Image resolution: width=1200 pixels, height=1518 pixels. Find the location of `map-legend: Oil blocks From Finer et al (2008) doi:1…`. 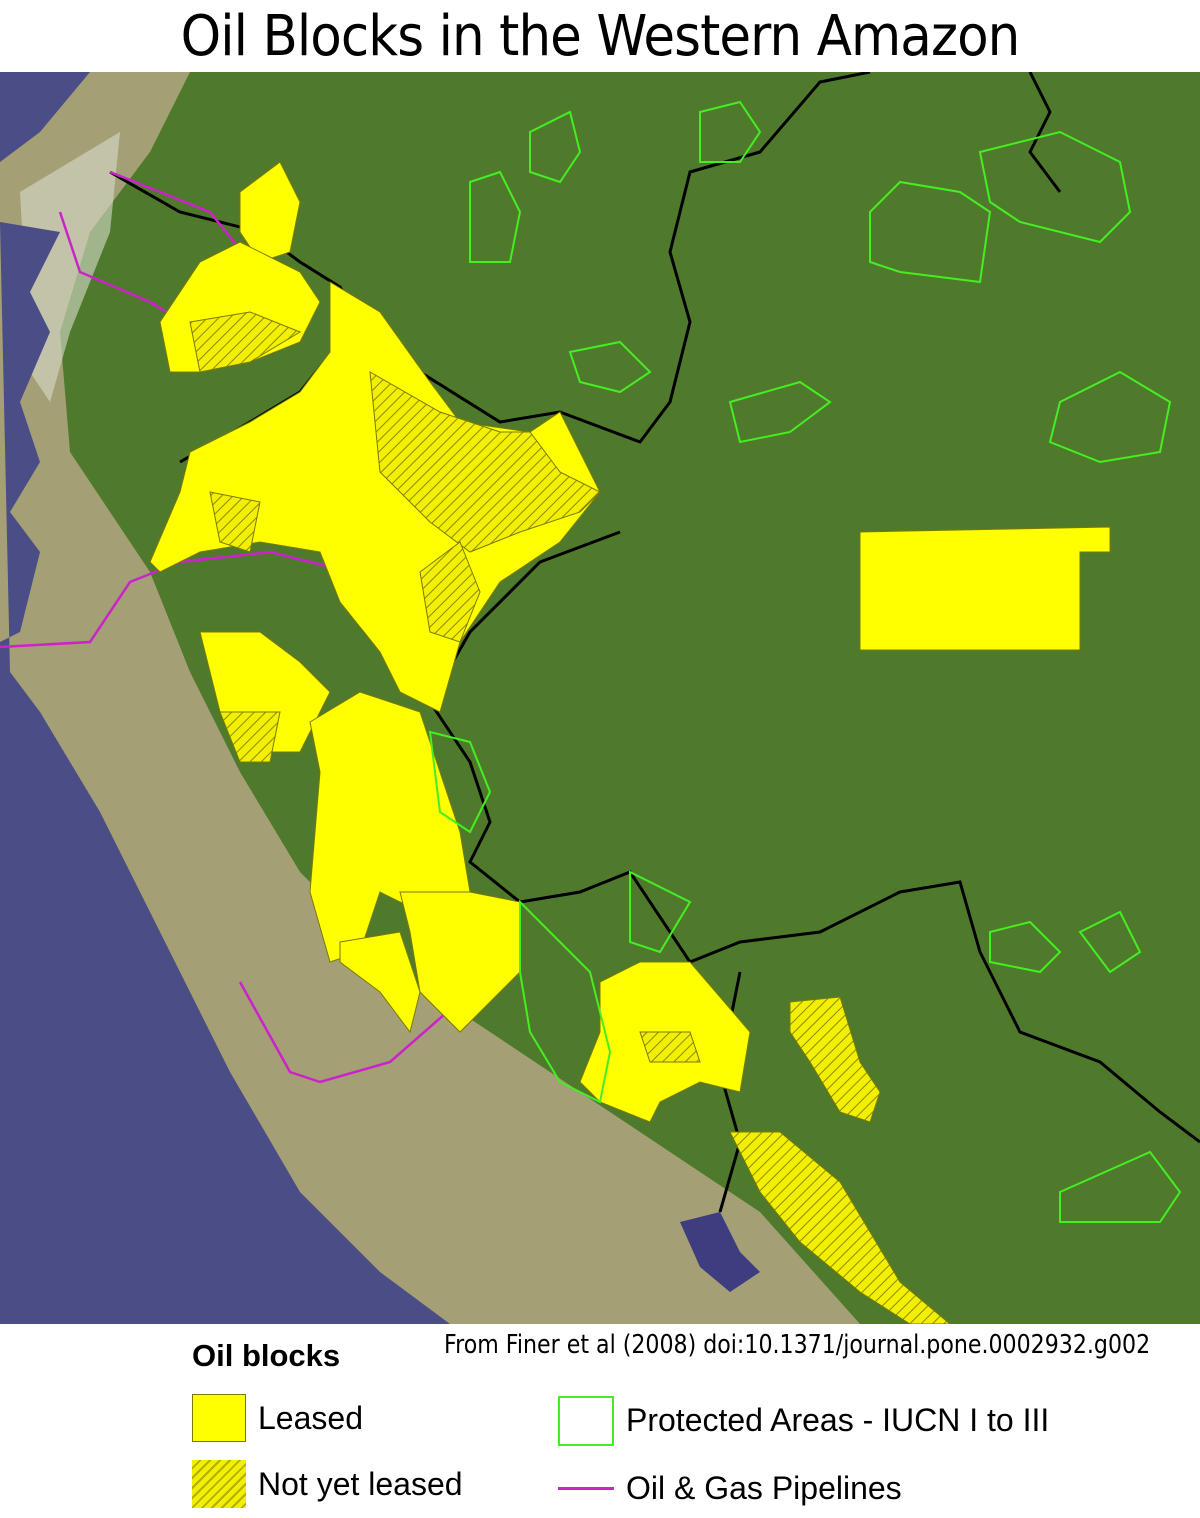

map-legend: Oil blocks From Finer et al (2008) doi:1… is located at coordinates (600, 1421).